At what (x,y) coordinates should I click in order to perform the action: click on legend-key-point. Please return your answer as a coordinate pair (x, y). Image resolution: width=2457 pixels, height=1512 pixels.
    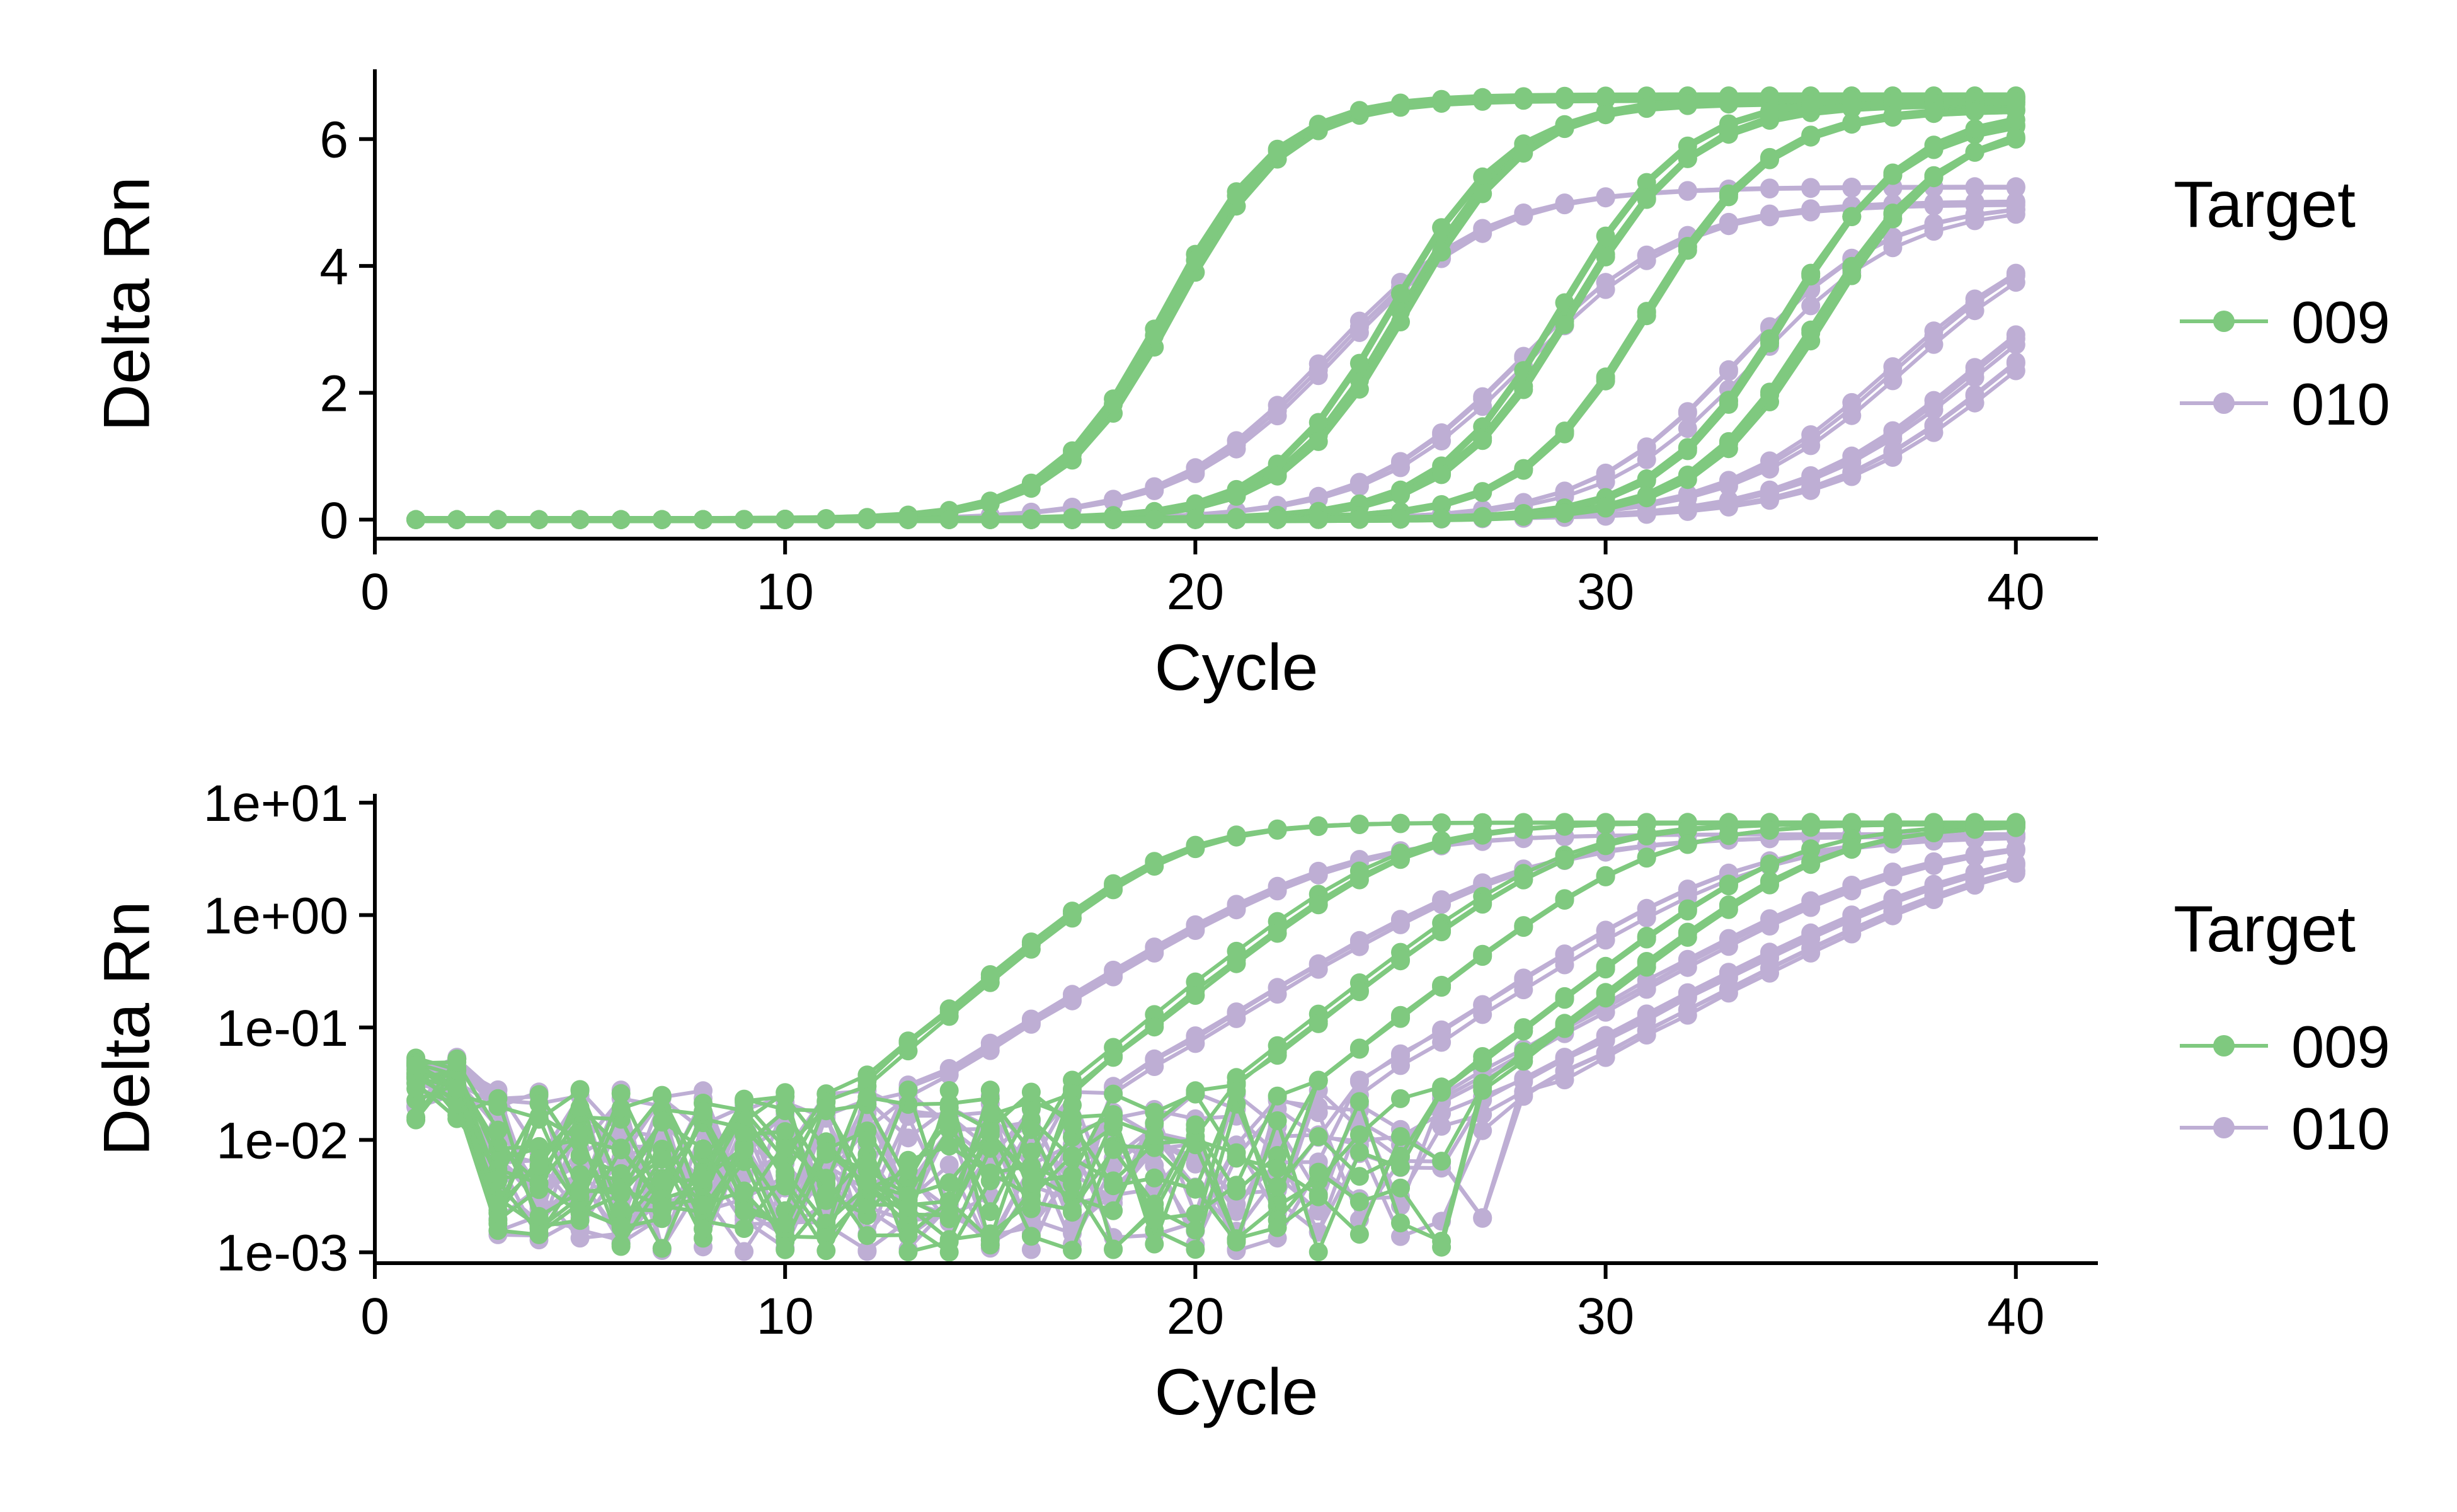
    Looking at the image, I should click on (2224, 321).